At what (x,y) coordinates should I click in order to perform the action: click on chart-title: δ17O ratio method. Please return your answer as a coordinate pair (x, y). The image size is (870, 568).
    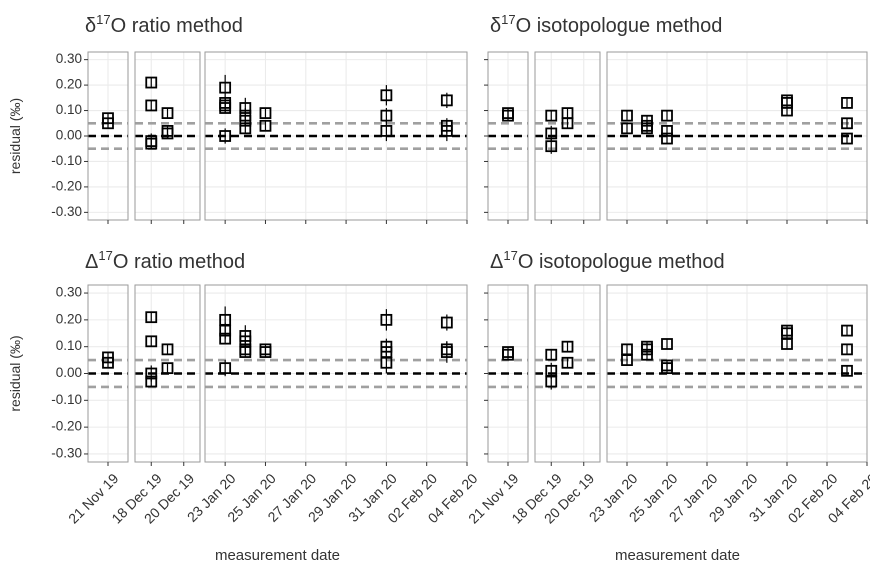
    Looking at the image, I should click on (164, 24).